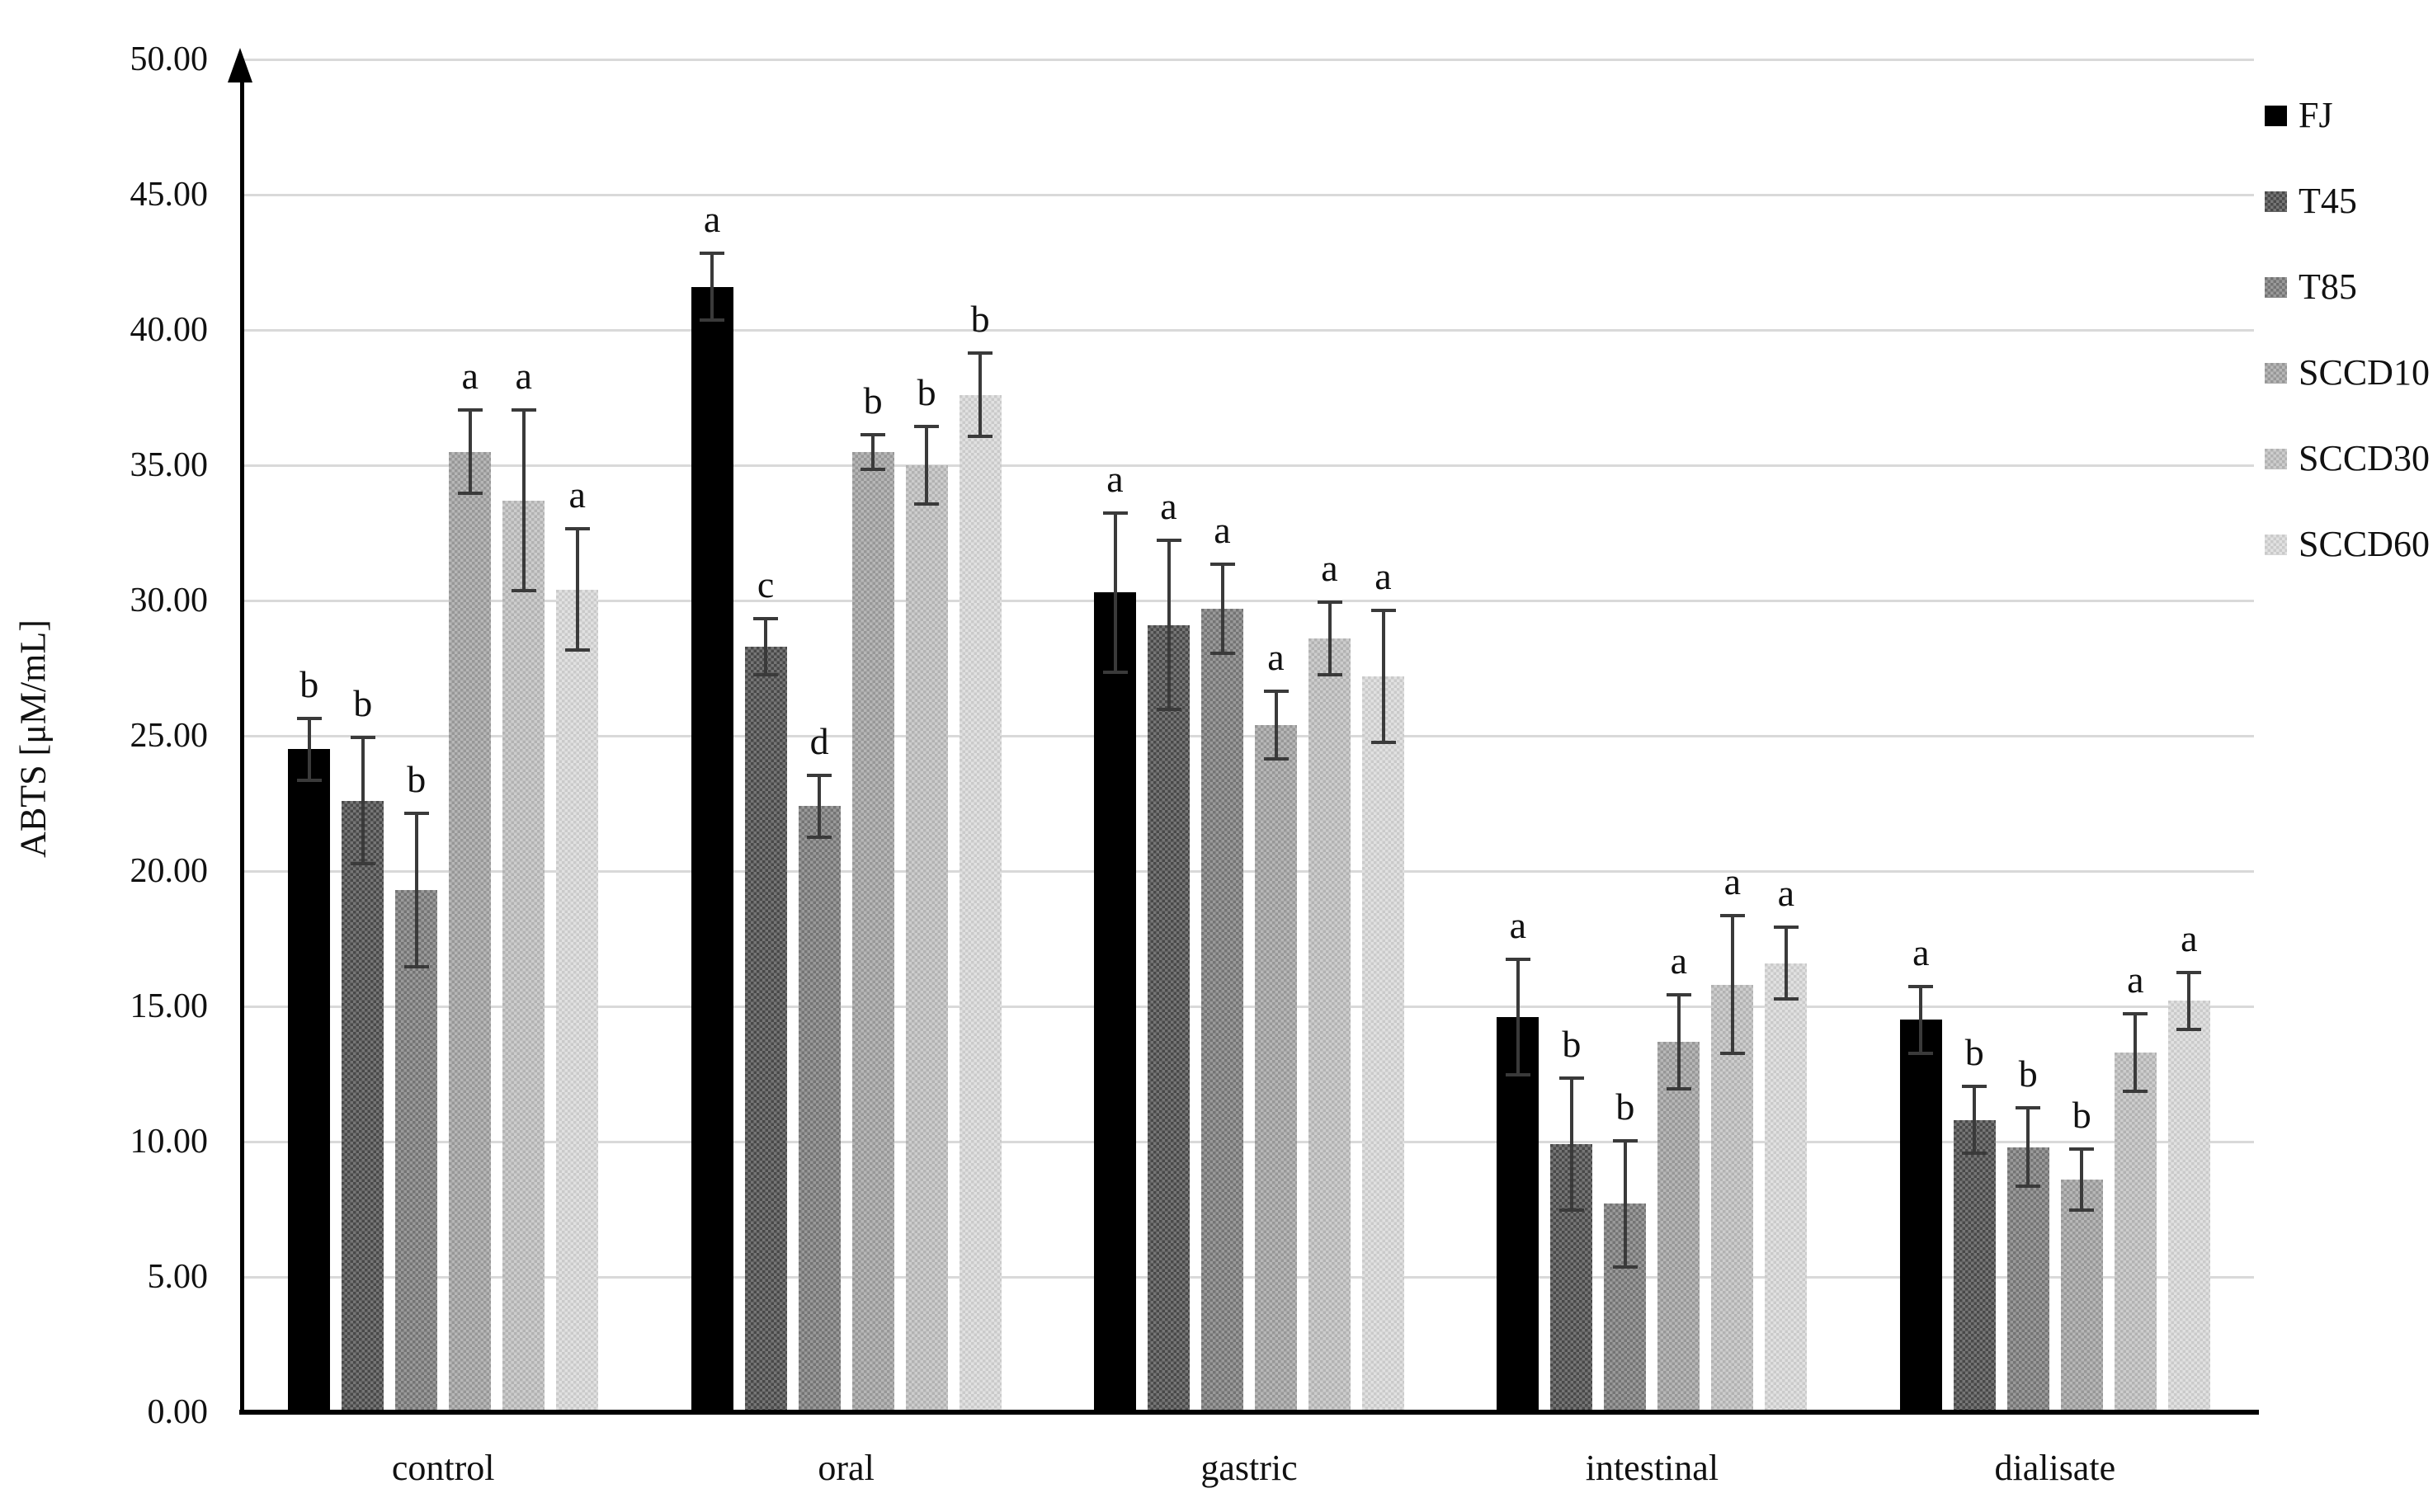  Describe the element at coordinates (1732, 1198) in the screenshot. I see `bar-SCCD30-intestinal` at that location.